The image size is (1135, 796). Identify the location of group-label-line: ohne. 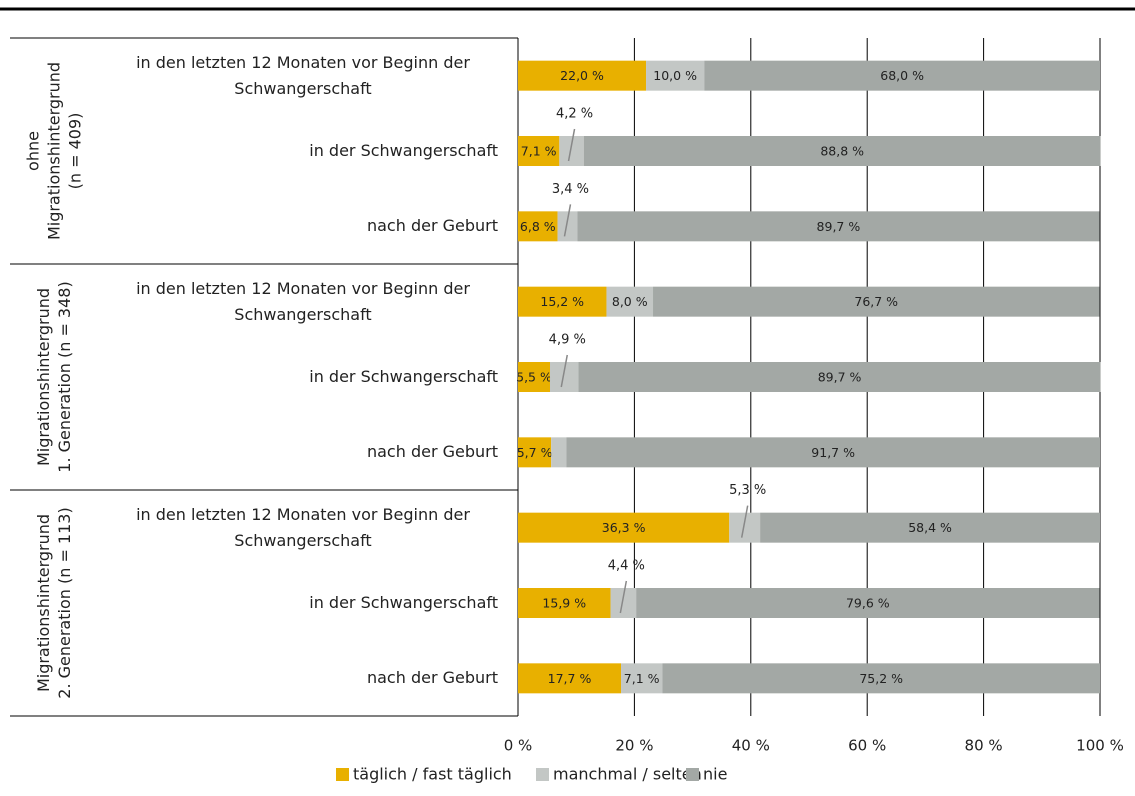
(33, 151).